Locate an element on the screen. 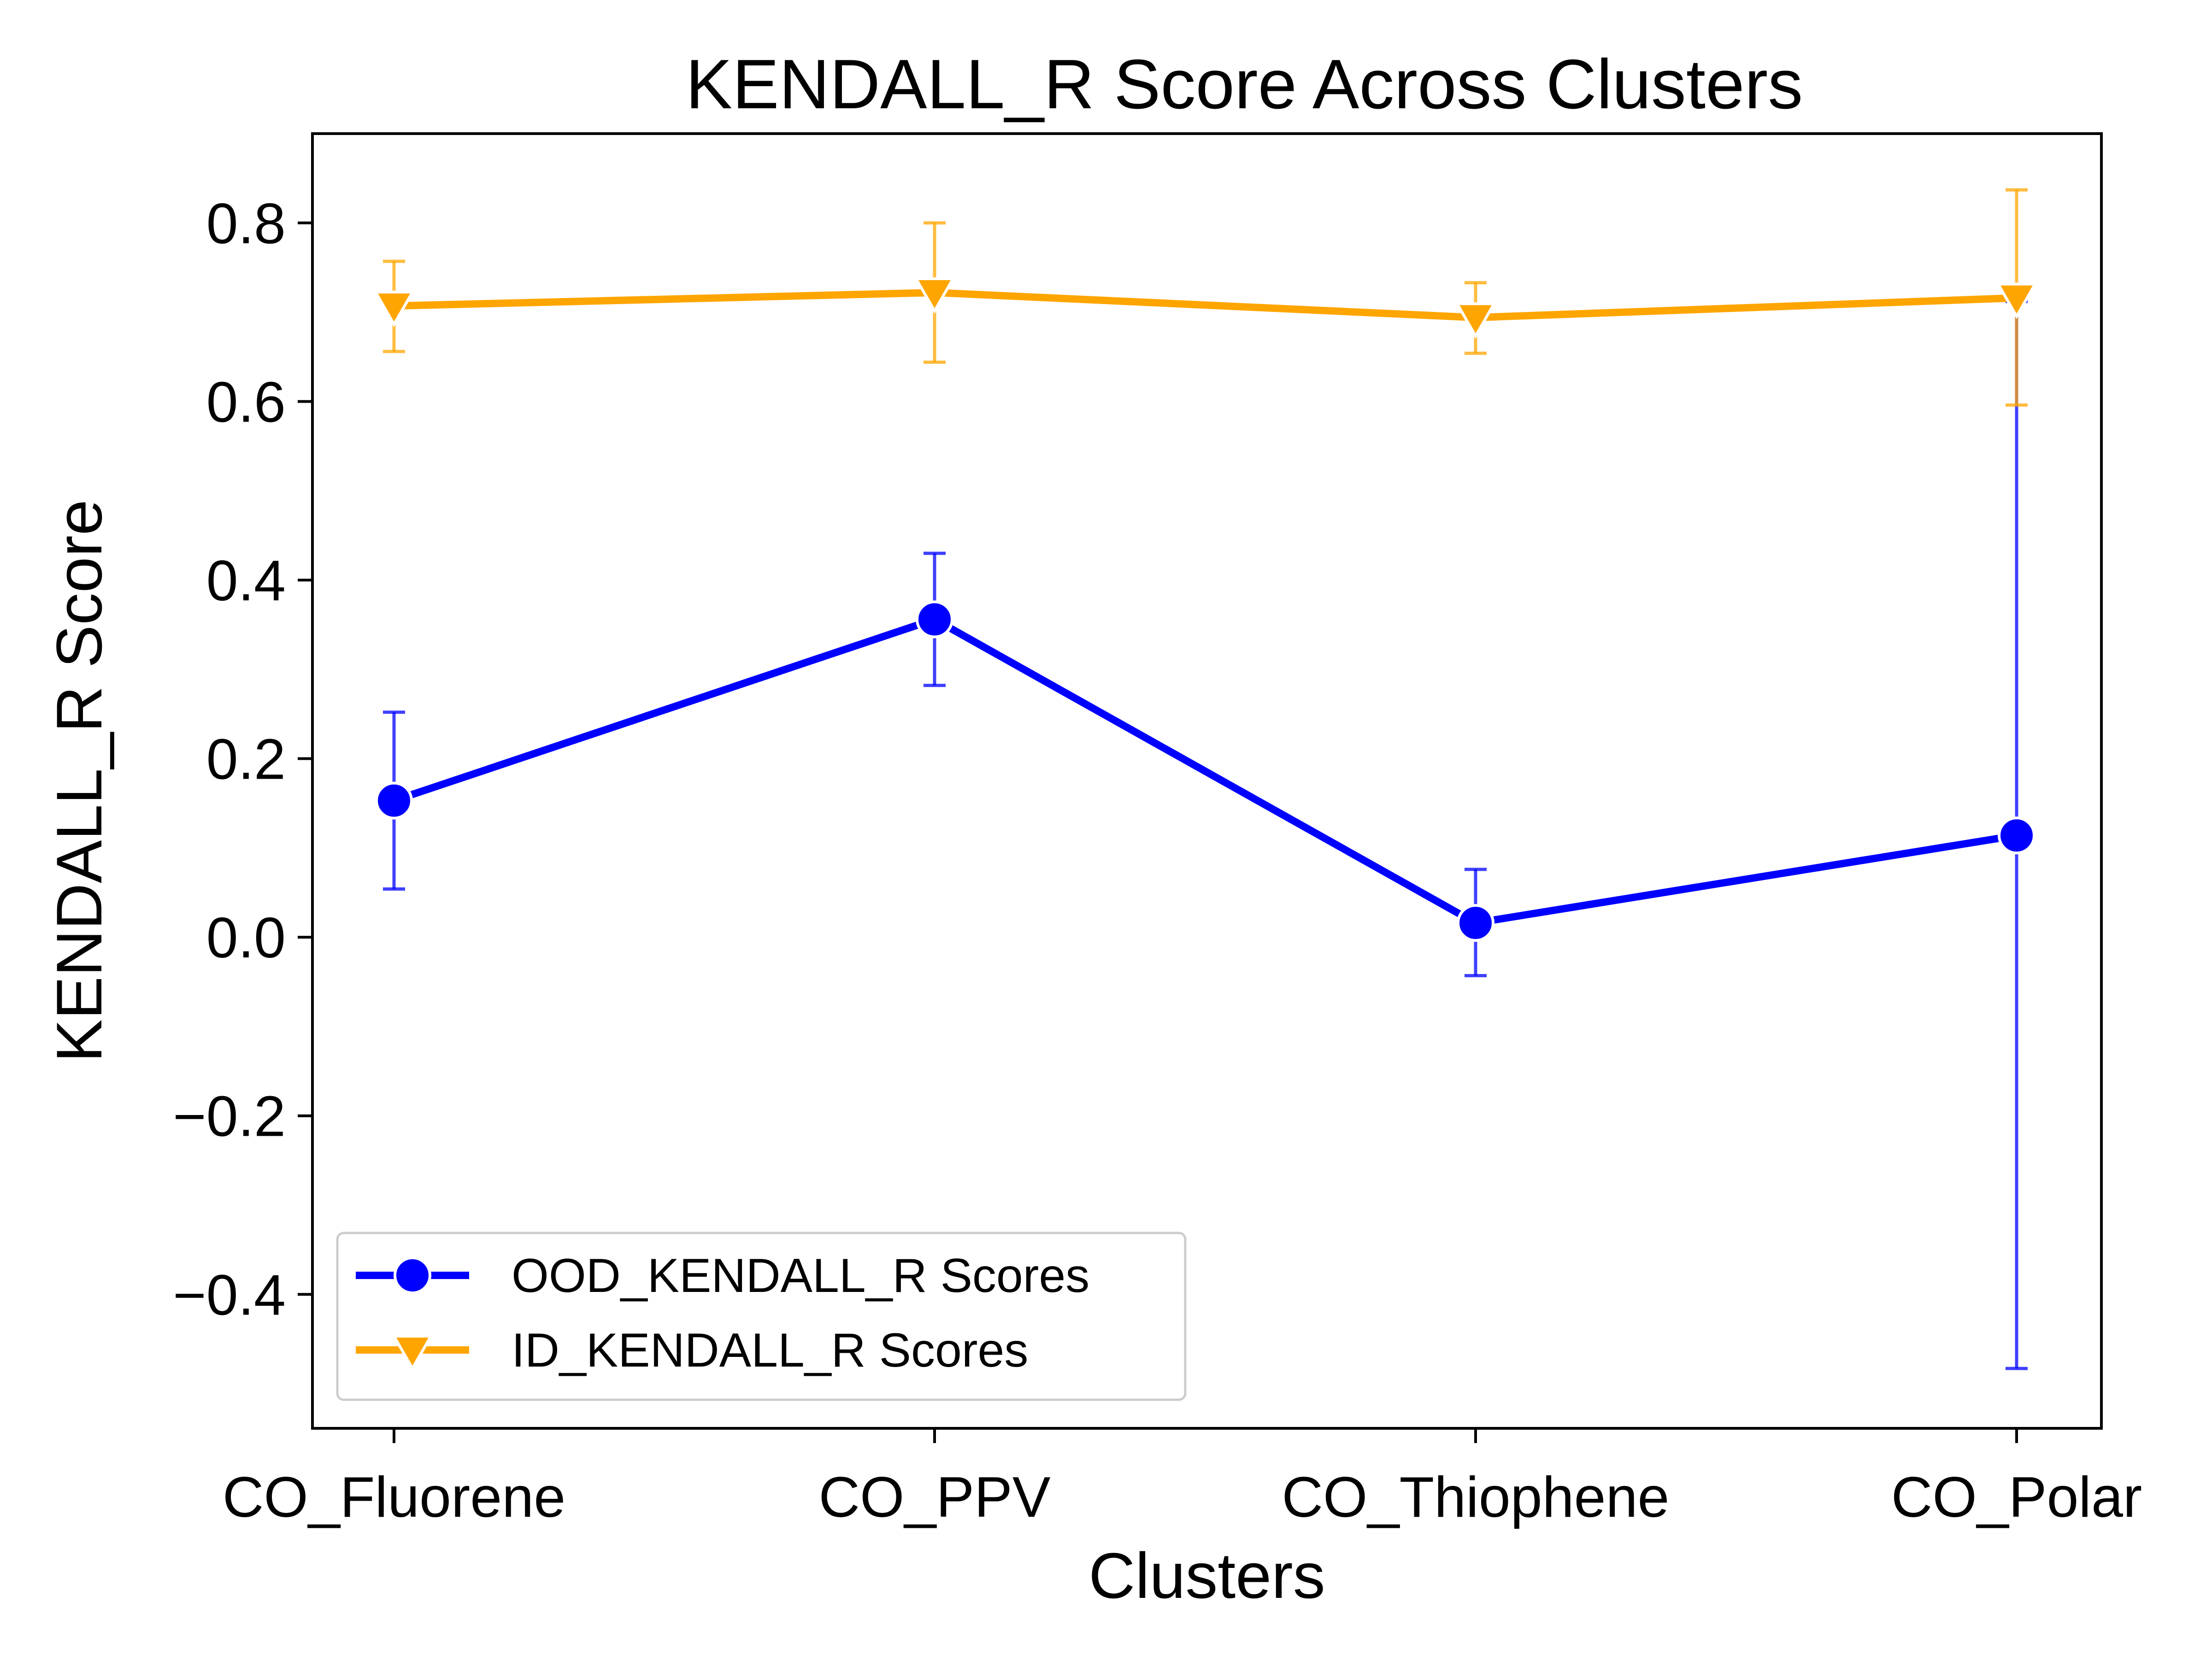  y-tick-label: 0.8 is located at coordinates (246, 224).